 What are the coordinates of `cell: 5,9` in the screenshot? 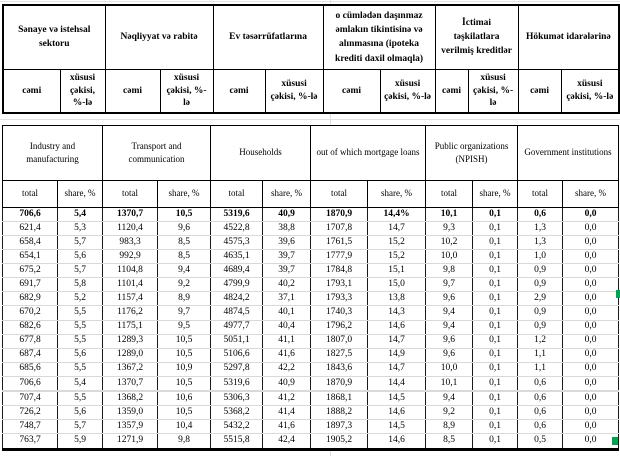 It's located at (80, 441).